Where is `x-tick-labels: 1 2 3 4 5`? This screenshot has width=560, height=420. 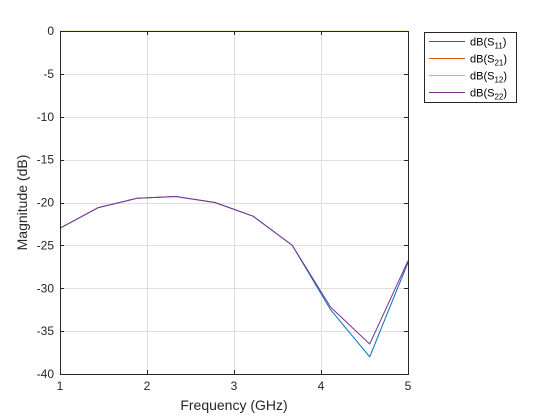
x-tick-labels: 1 2 3 4 5 is located at coordinates (234, 386).